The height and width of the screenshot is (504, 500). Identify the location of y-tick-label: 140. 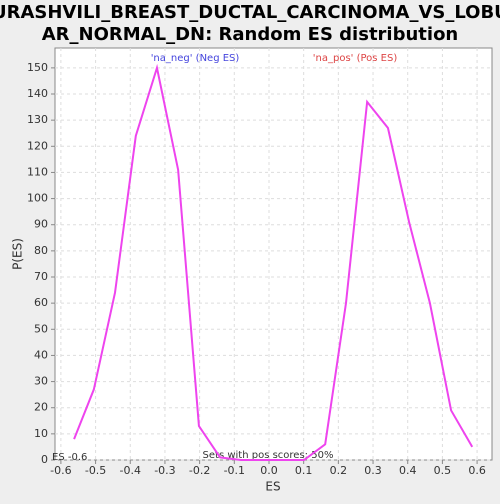
(37, 93).